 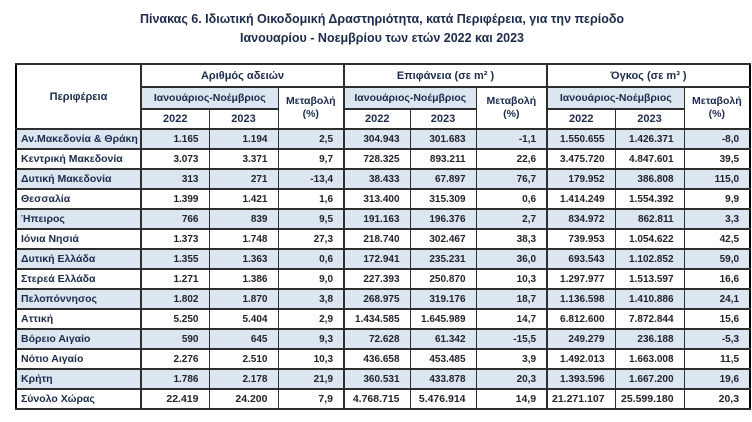 What do you see at coordinates (175, 199) in the screenshot?
I see `value-cell: 1.399` at bounding box center [175, 199].